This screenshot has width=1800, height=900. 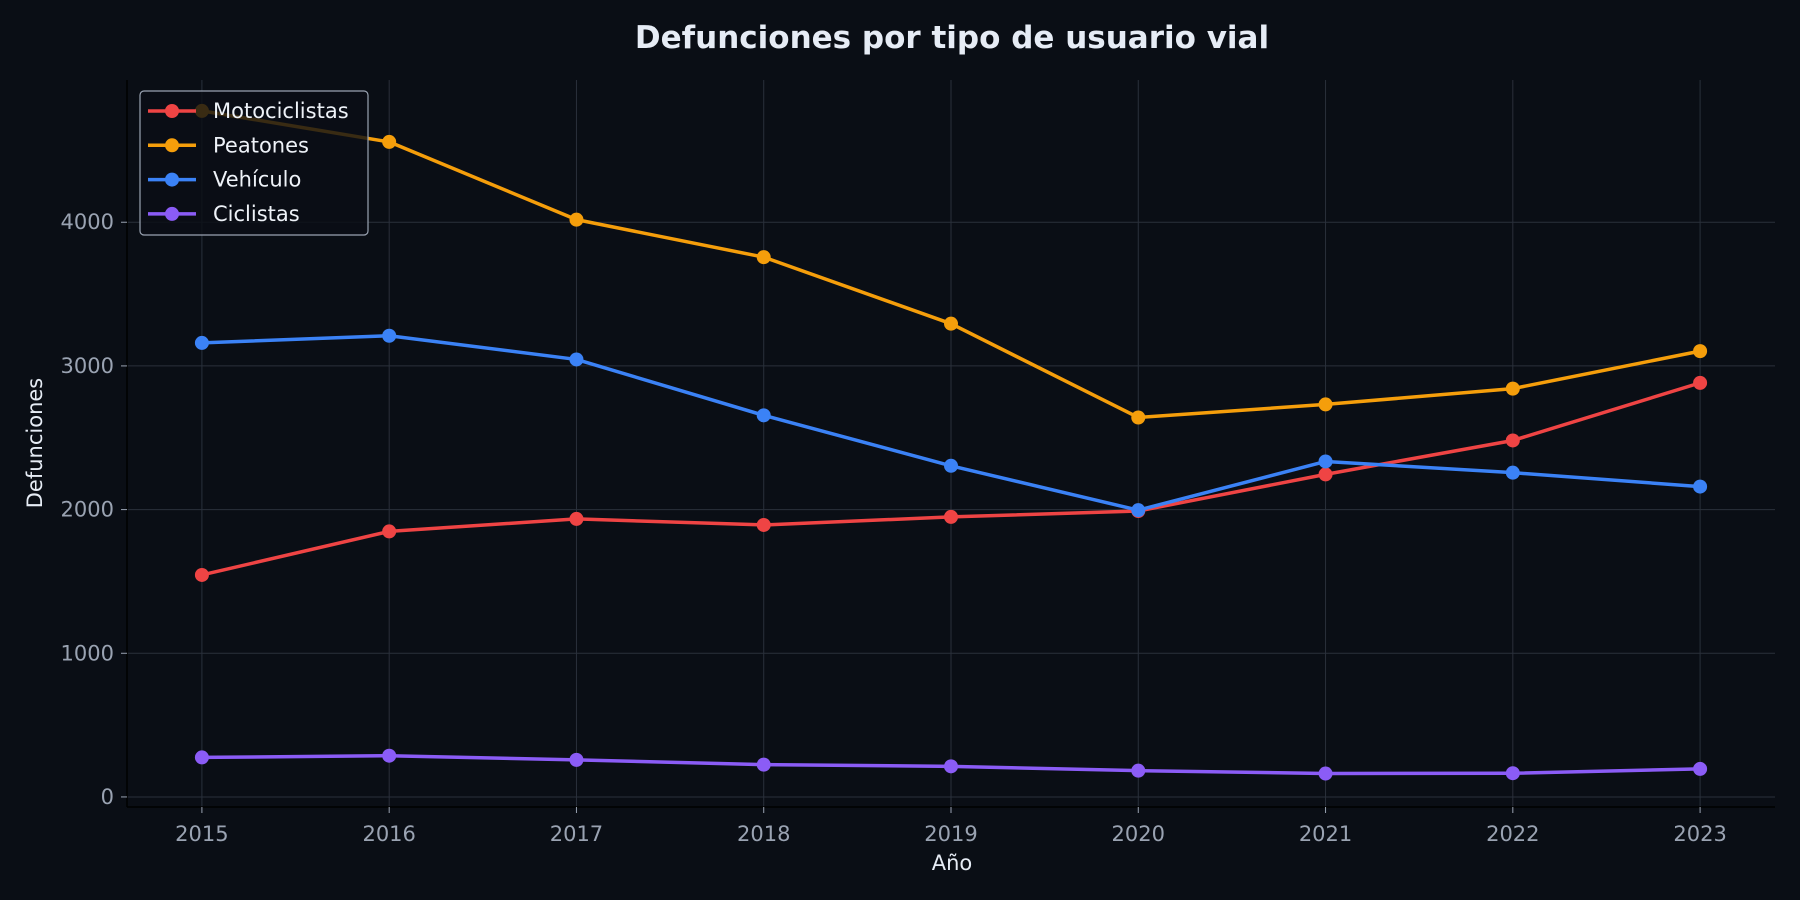 What do you see at coordinates (951, 465) in the screenshot?
I see `data-point-vehiculo-2019` at bounding box center [951, 465].